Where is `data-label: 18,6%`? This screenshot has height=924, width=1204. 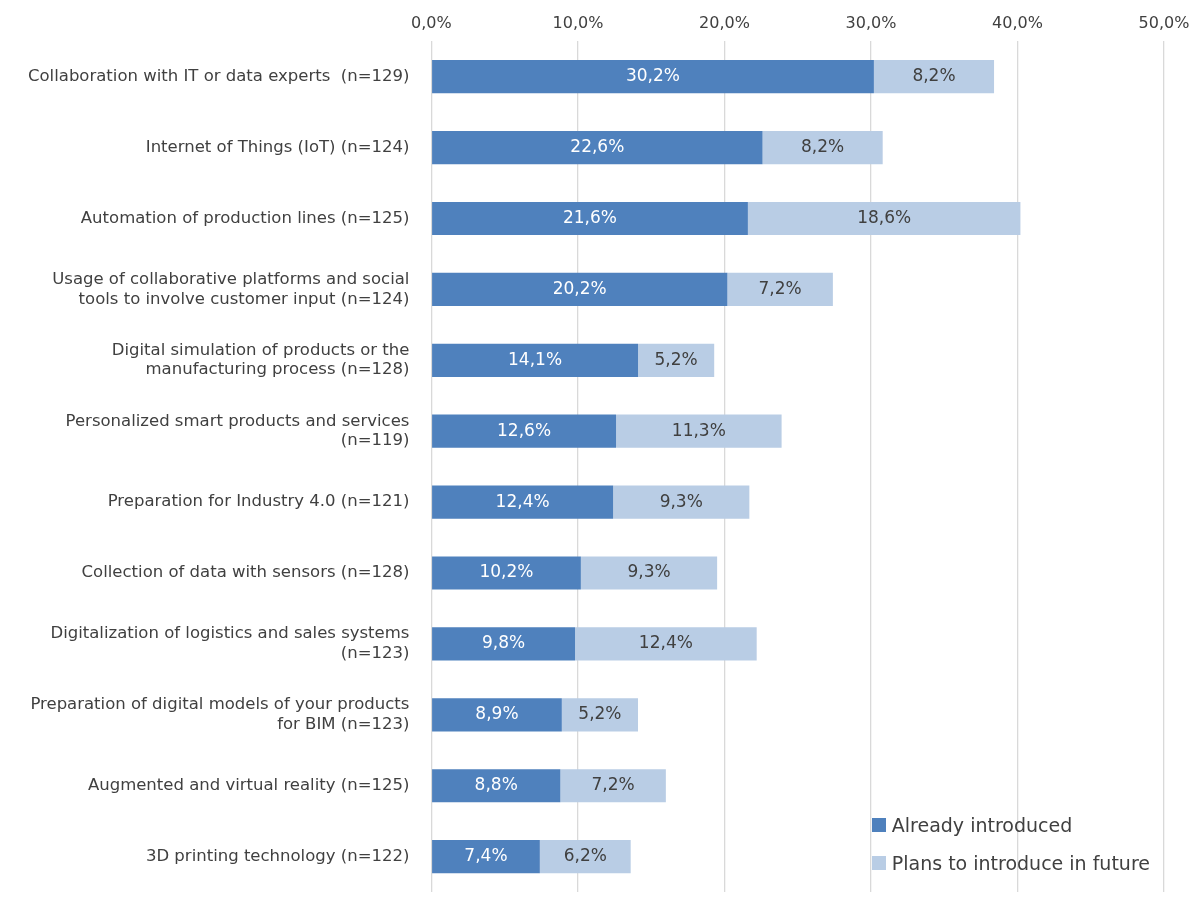 data-label: 18,6% is located at coordinates (884, 216).